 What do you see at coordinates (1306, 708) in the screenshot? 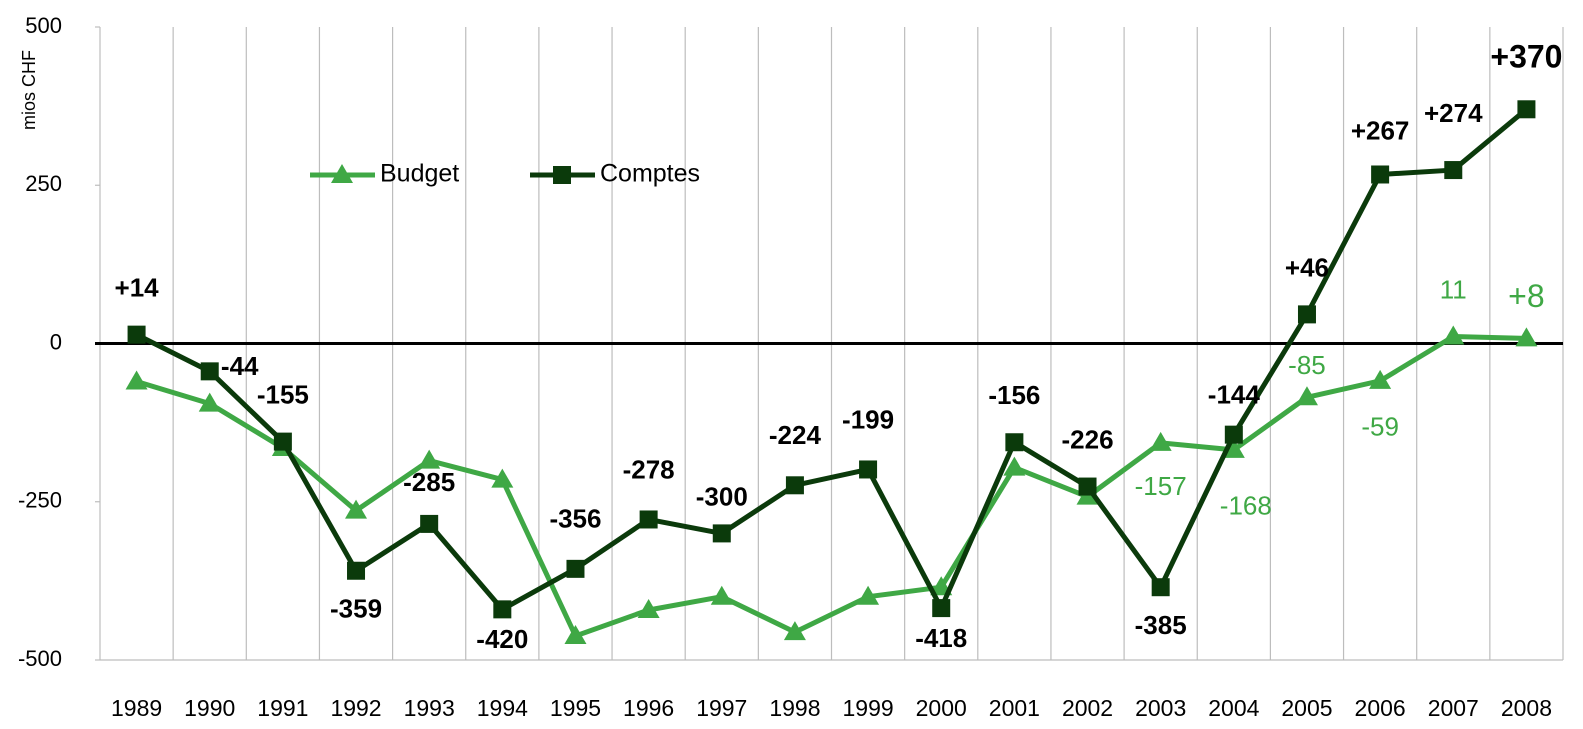
I see `x-tick-label: 2005` at bounding box center [1306, 708].